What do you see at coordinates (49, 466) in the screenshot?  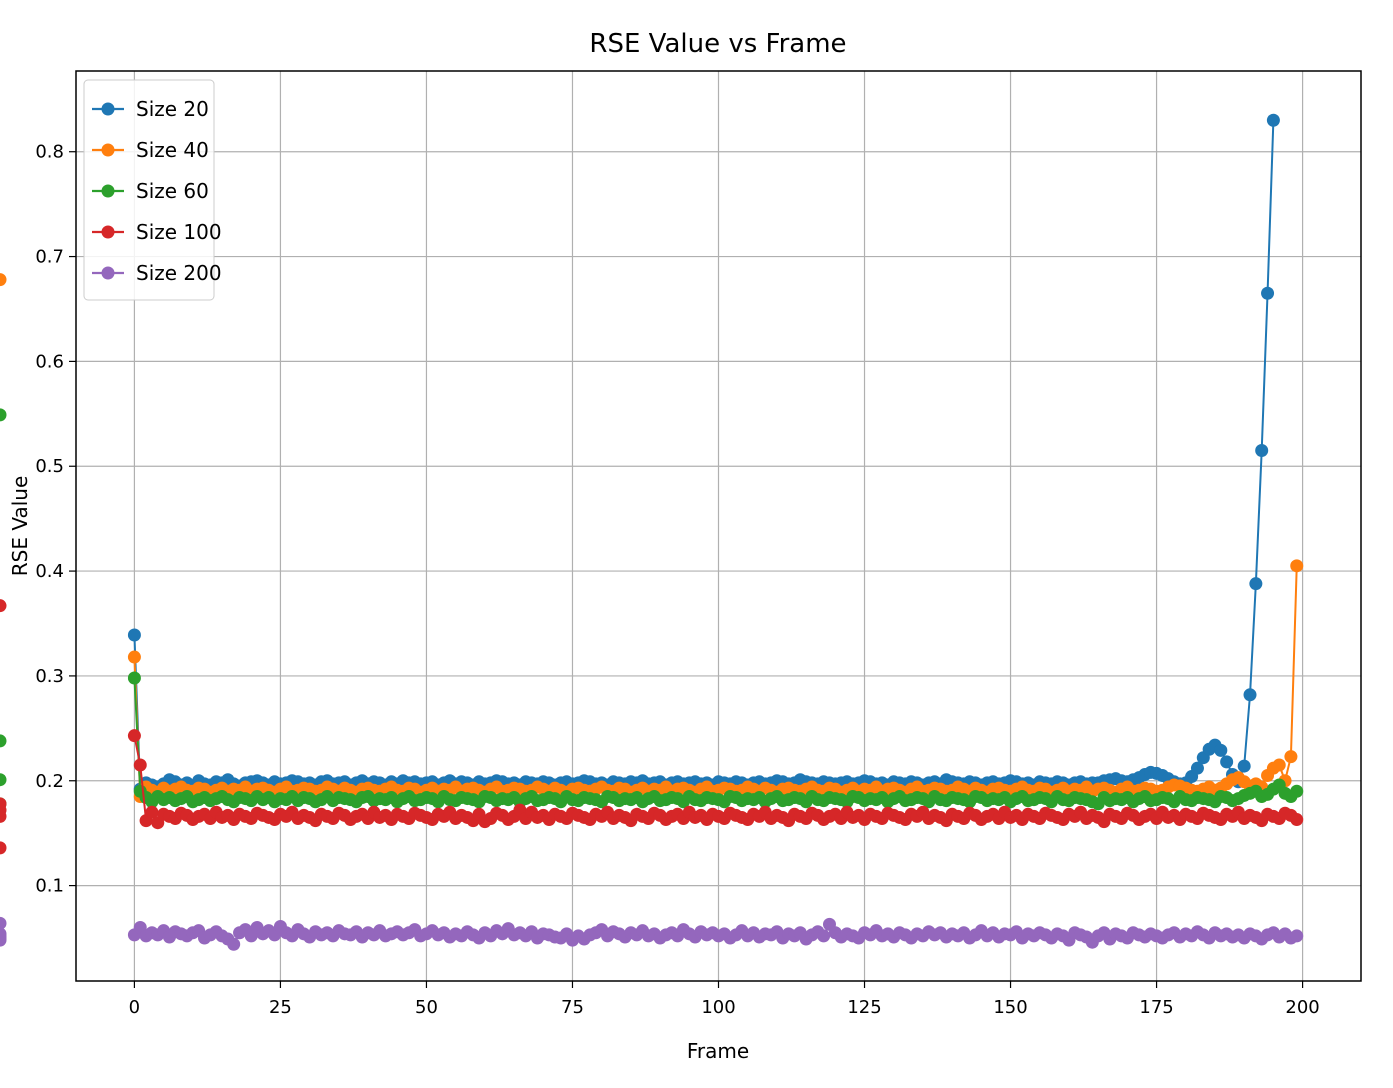 I see `y-tick-label: 0.5` at bounding box center [49, 466].